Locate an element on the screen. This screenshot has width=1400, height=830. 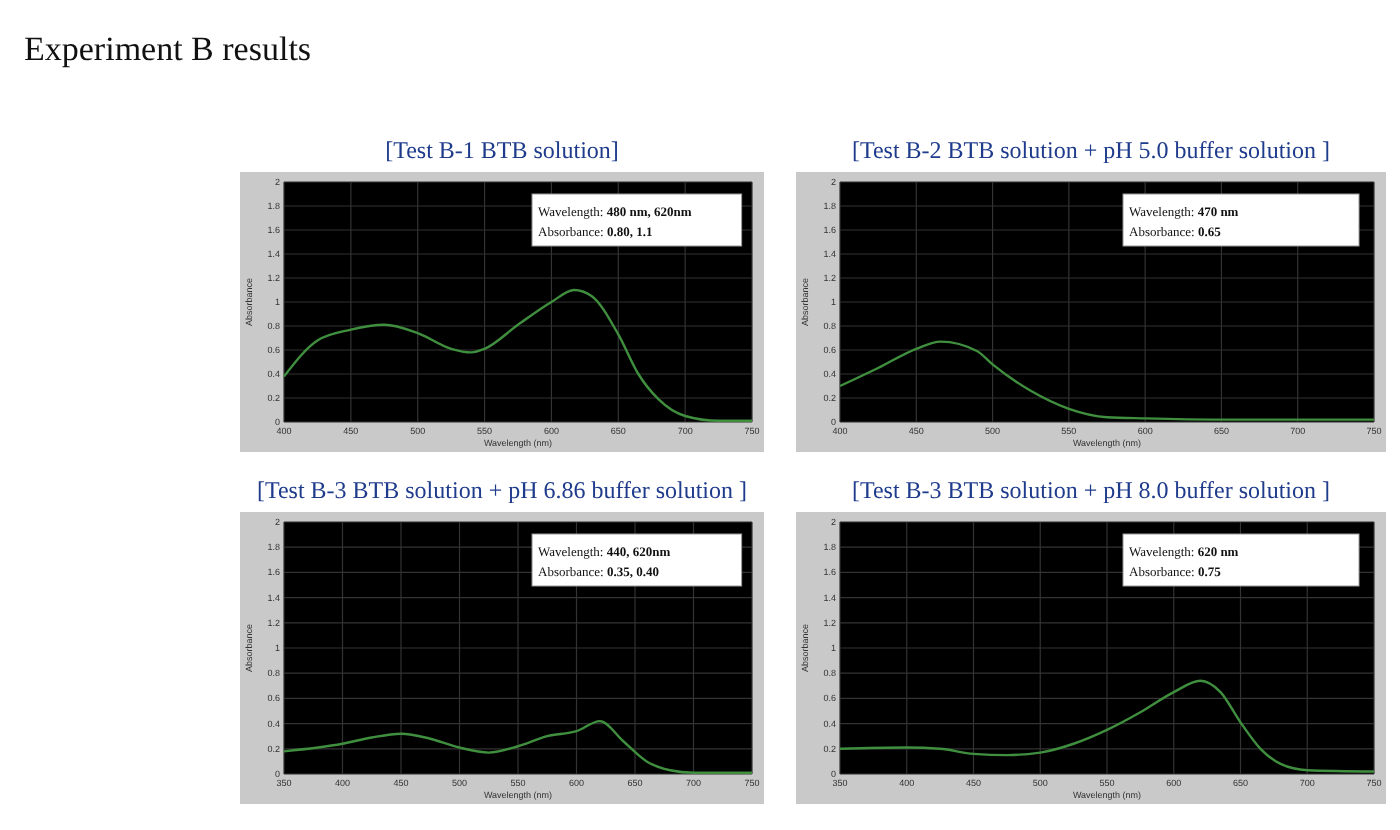
chart-title: [Test B-2 BTB solution + pH 5.0 buffer solution ] is located at coordinates (1091, 150).